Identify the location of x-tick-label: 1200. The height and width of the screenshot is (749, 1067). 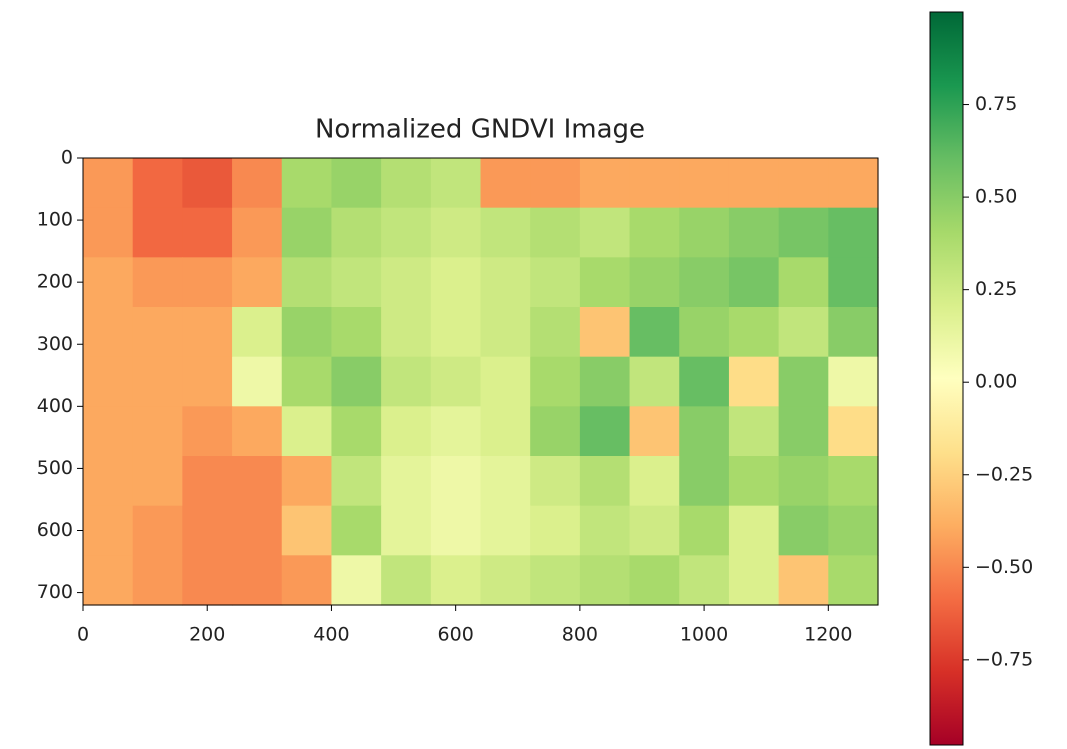
(828, 635).